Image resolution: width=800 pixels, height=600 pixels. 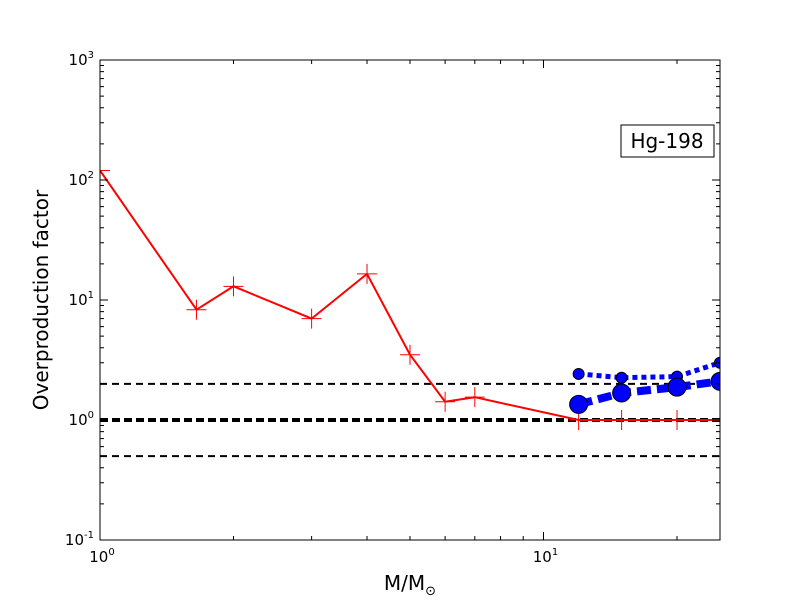 I want to click on y-tick-label-2: 10¹, so click(x=81, y=299).